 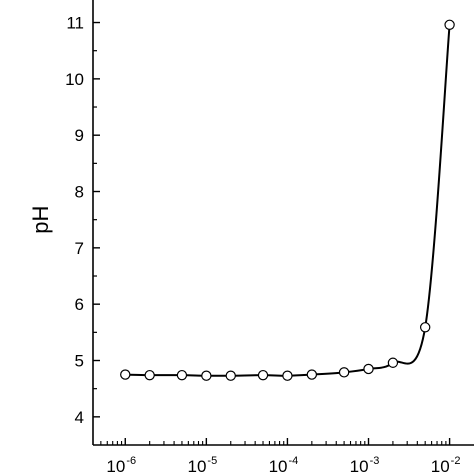 What do you see at coordinates (75, 23) in the screenshot?
I see `y-tick-label: 11` at bounding box center [75, 23].